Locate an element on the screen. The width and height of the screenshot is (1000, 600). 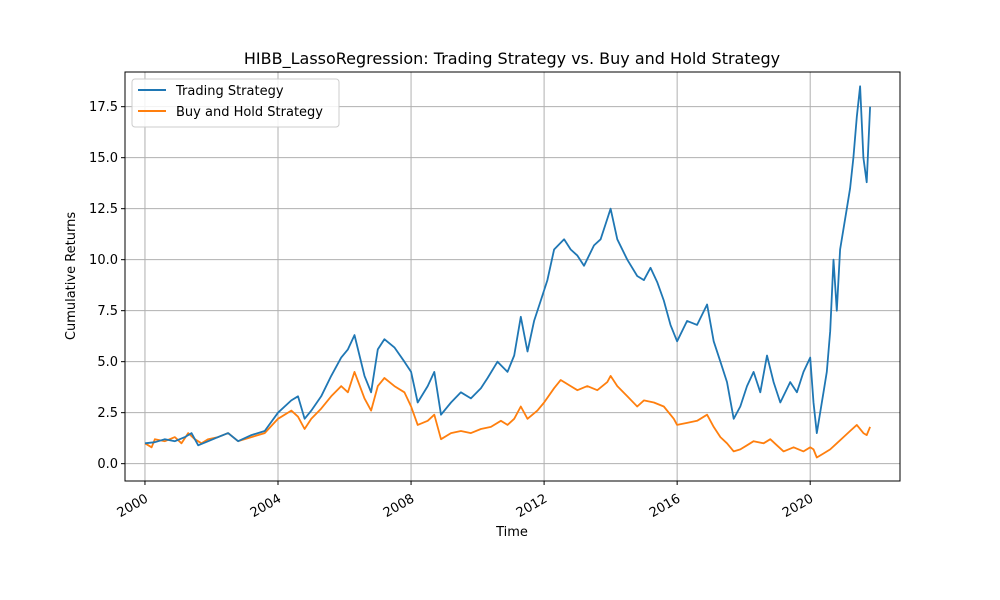
y-tick-label: 17.5 is located at coordinates (103, 107).